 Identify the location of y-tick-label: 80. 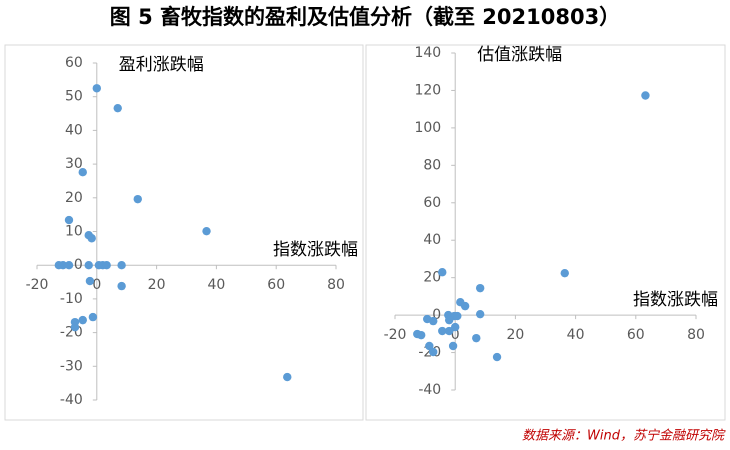
(432, 165).